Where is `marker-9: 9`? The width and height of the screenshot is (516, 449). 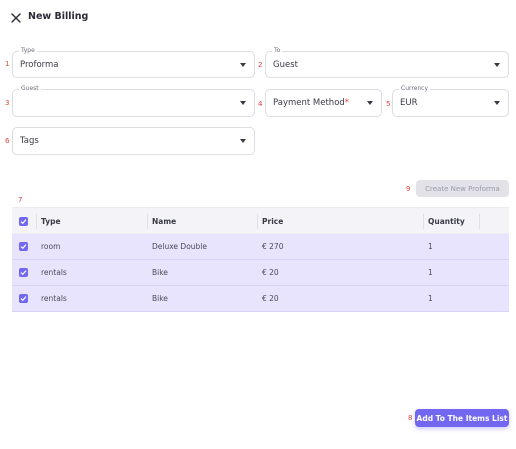
marker-9: 9 is located at coordinates (408, 189).